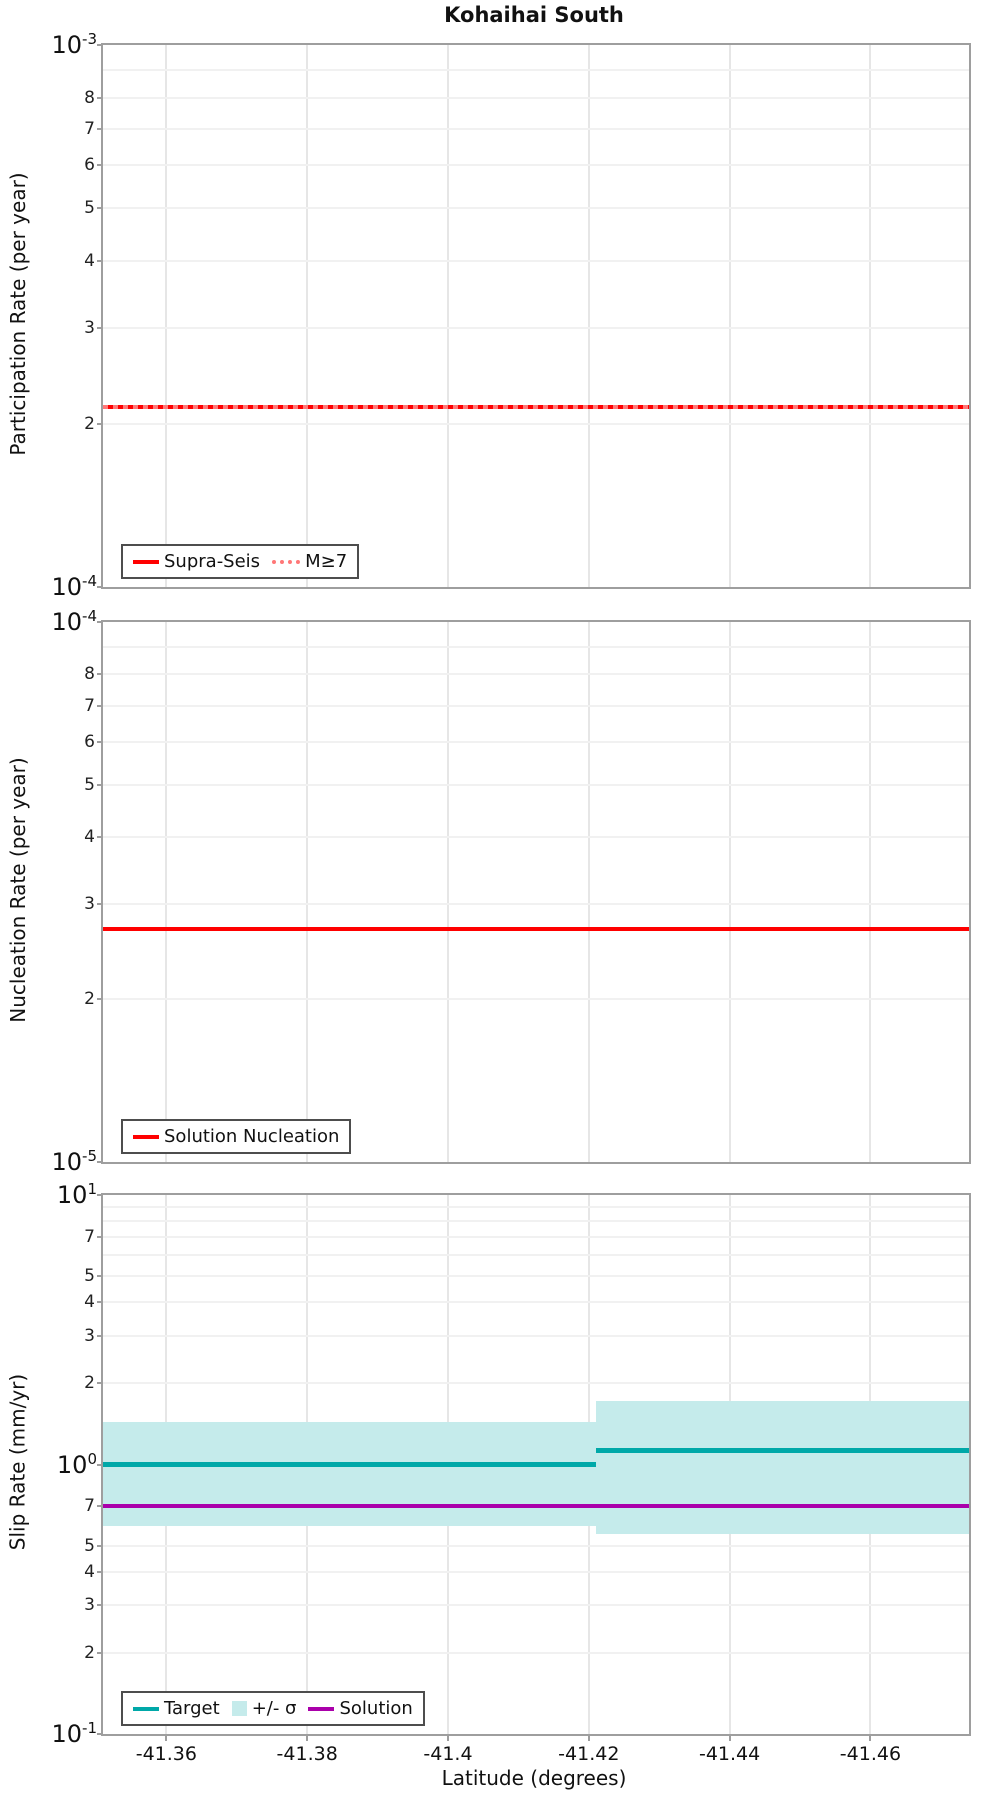 Image resolution: width=1000 pixels, height=1800 pixels. Describe the element at coordinates (326, 561) in the screenshot. I see `legend-label: M≥7` at that location.